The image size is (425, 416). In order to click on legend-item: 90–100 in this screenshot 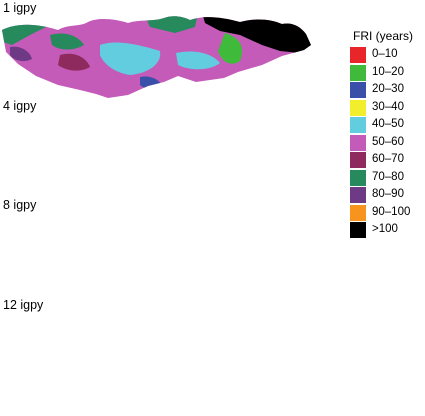, I will do `click(387, 213)`.